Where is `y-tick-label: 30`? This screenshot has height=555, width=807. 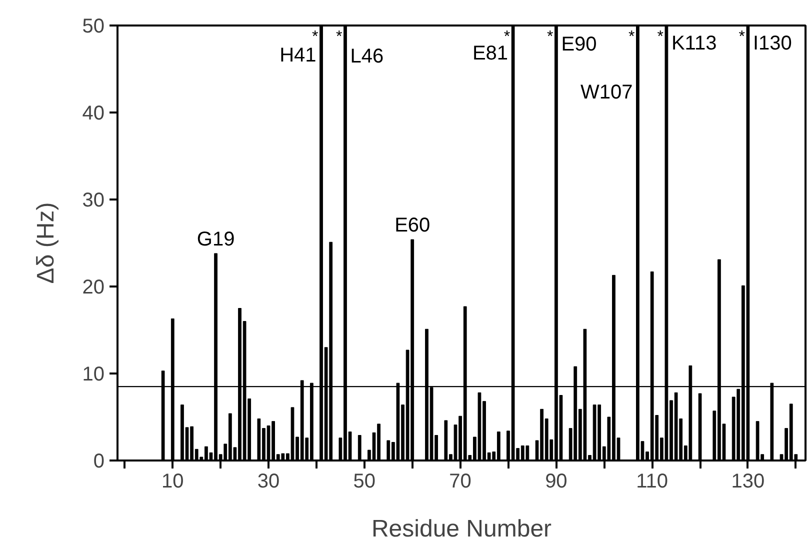 y-tick-label: 30 is located at coordinates (93, 201).